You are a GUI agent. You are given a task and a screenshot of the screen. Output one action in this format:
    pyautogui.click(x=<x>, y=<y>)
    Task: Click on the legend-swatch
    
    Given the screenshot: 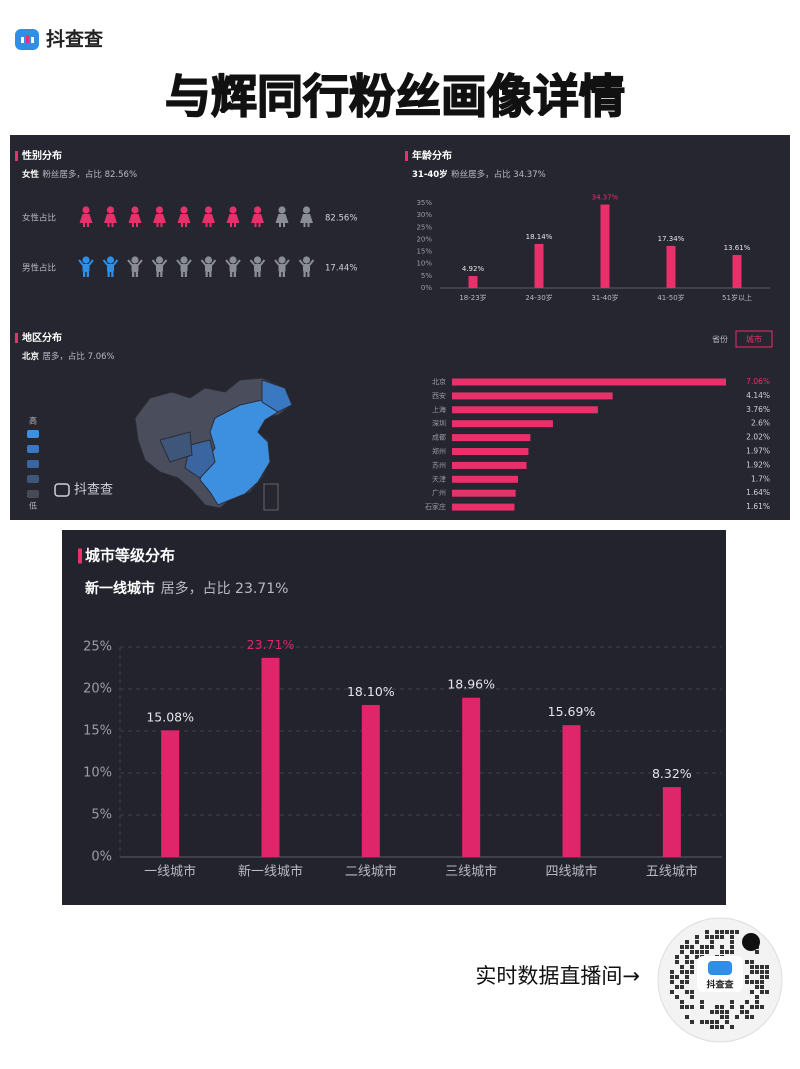 What is the action you would take?
    pyautogui.click(x=33, y=434)
    